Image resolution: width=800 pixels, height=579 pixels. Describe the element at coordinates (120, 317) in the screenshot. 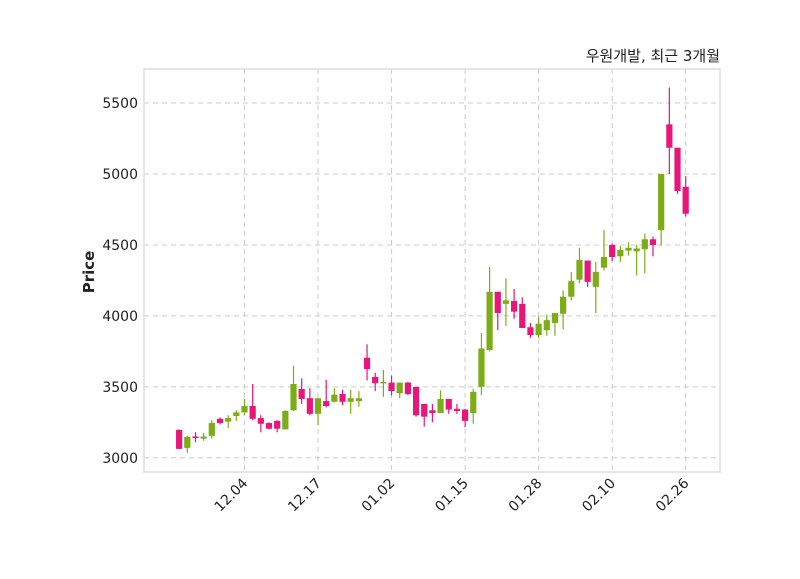

I see `y-tick-label: 4000` at that location.